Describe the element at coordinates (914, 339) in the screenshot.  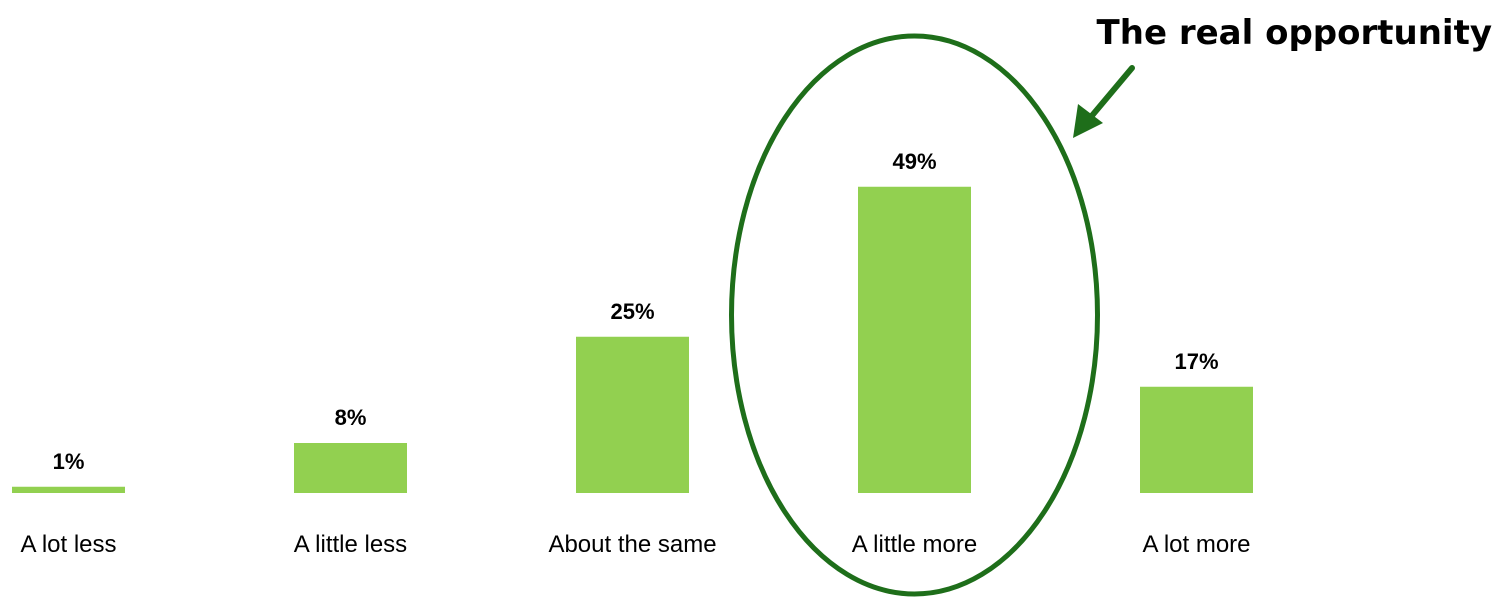
I see `bar-a-little-more` at that location.